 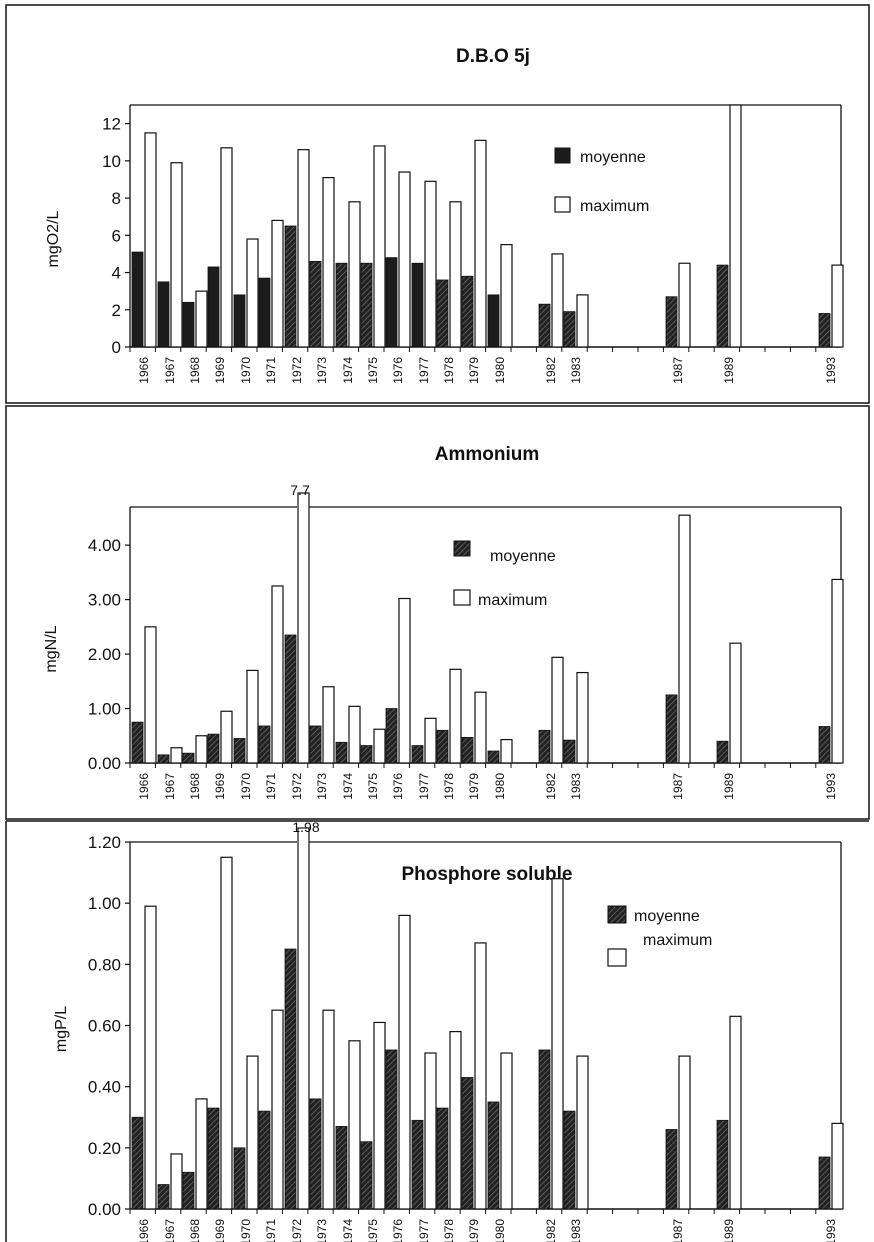 What do you see at coordinates (300, 490) in the screenshot?
I see `bar-annotation: 7.7` at bounding box center [300, 490].